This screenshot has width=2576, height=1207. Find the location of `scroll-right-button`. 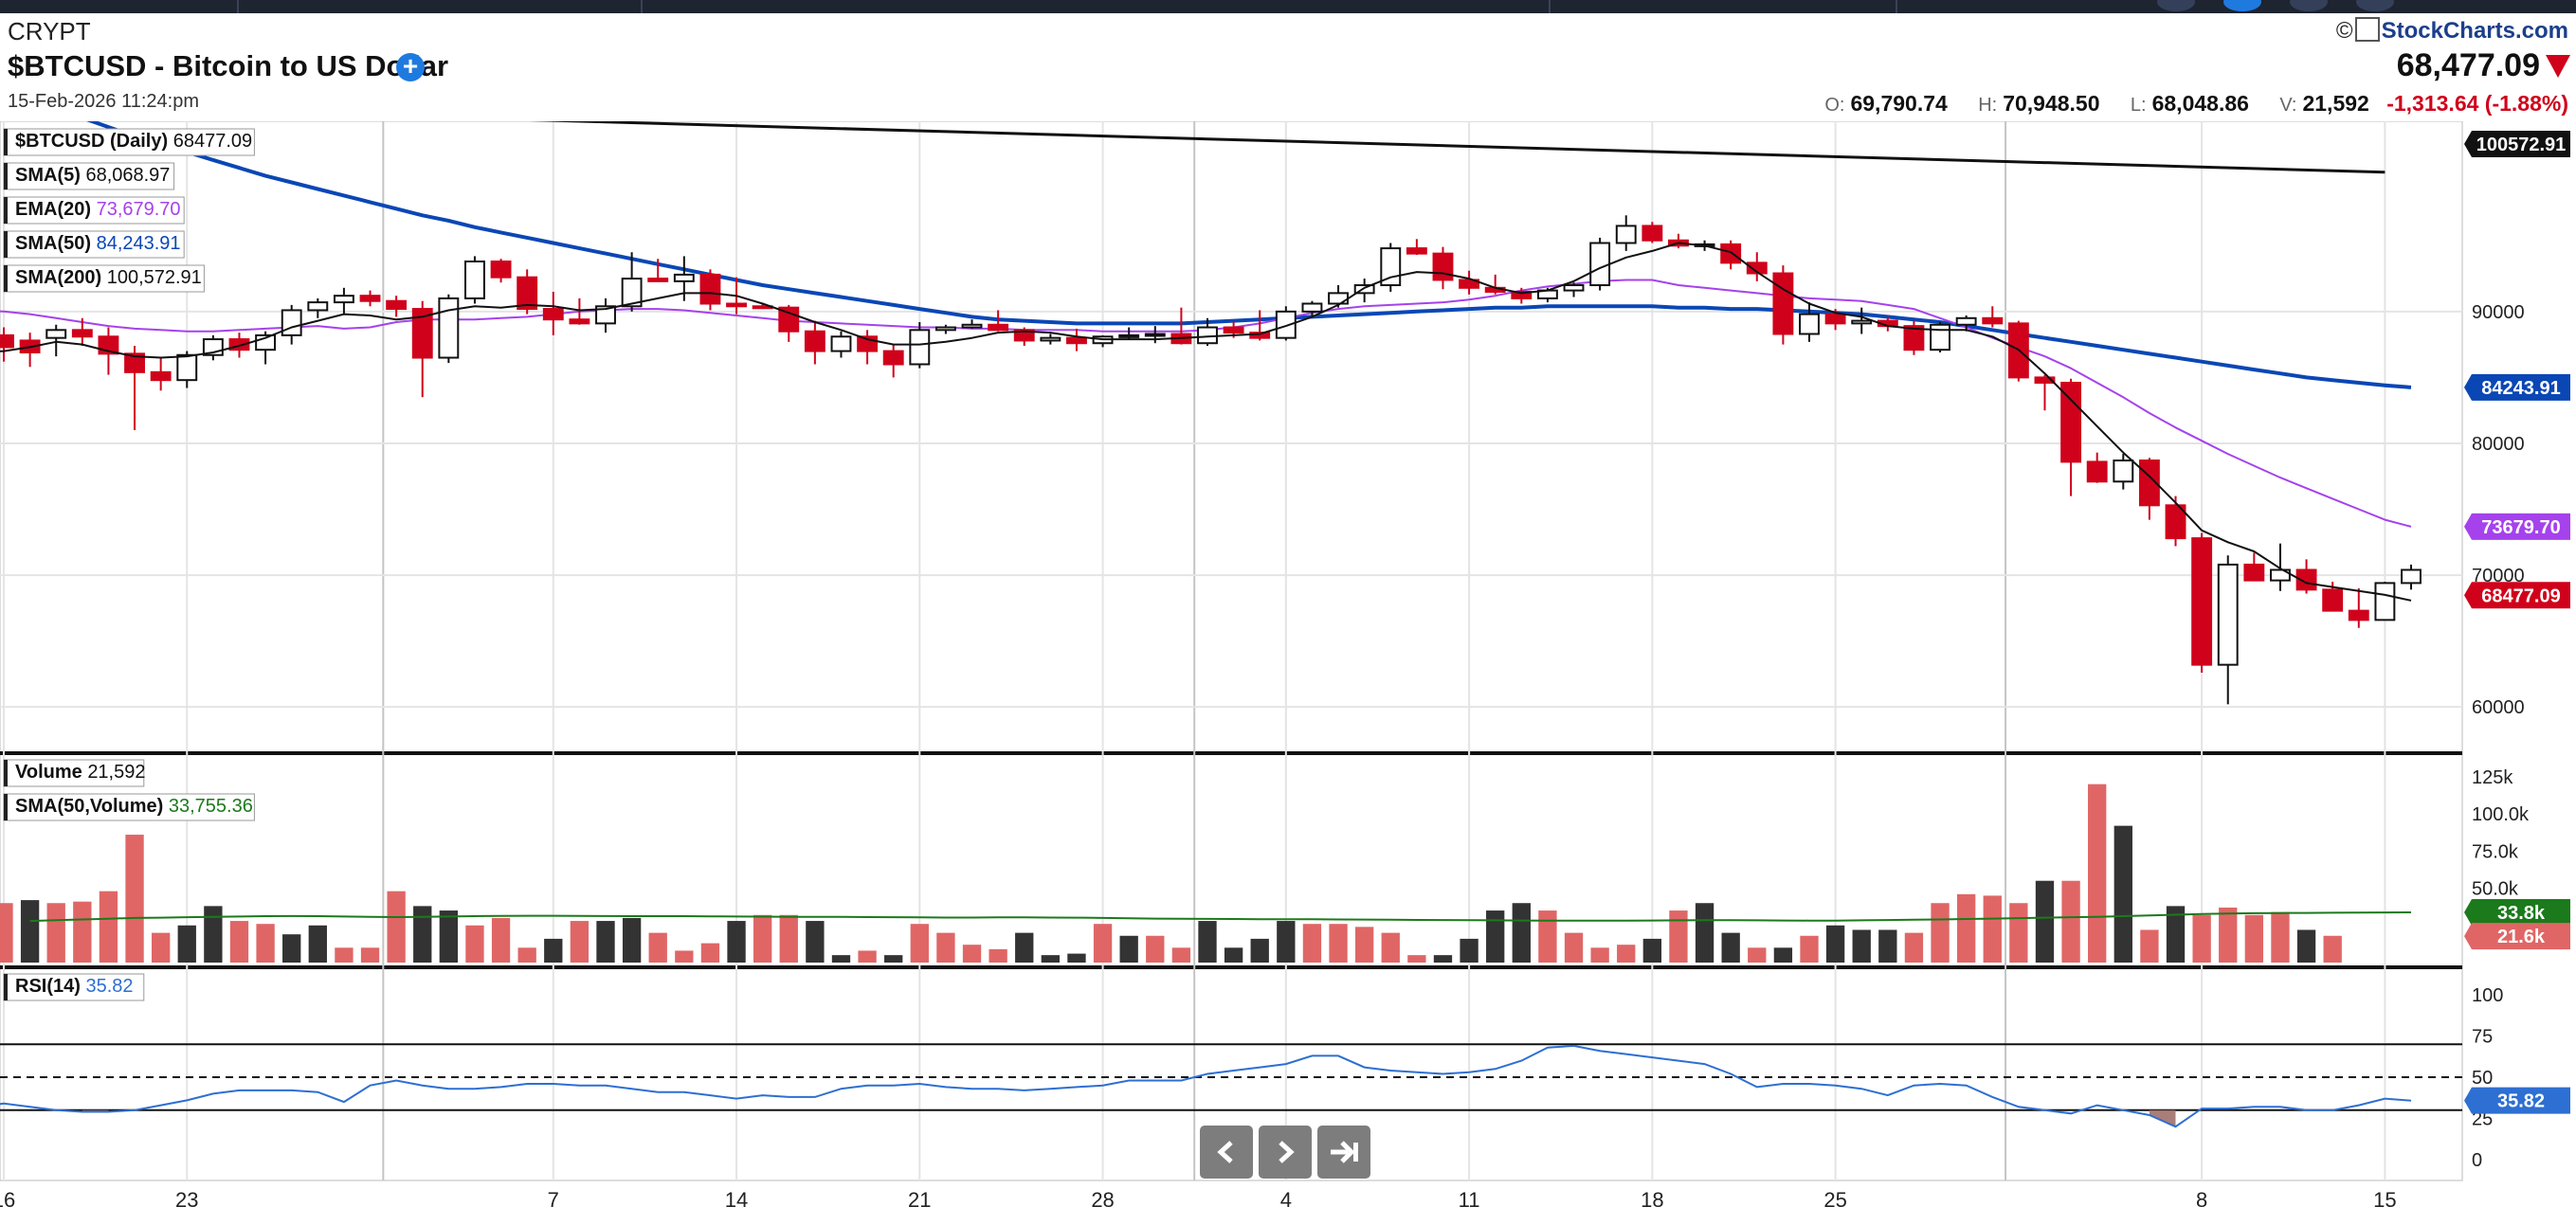

scroll-right-button is located at coordinates (1285, 1153).